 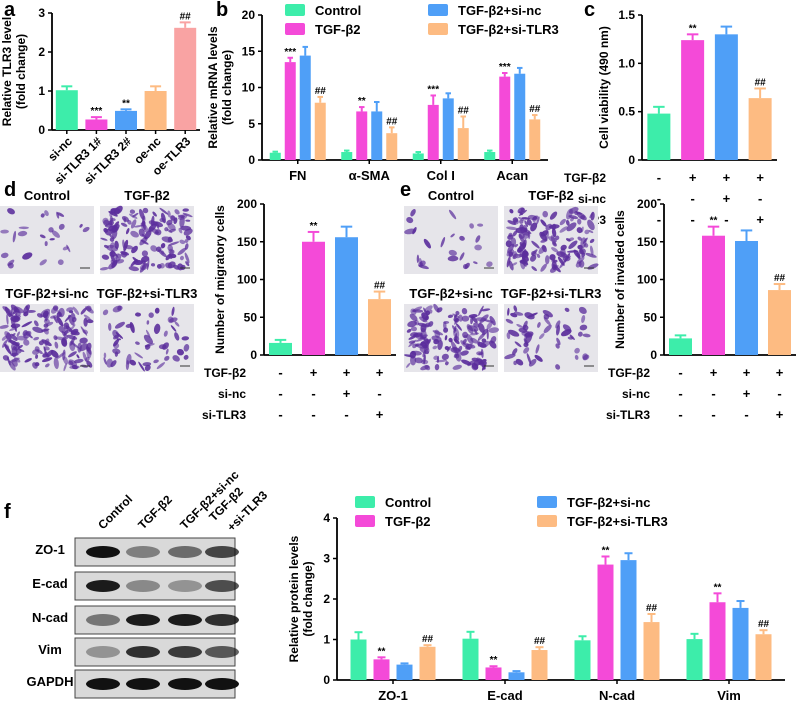 What do you see at coordinates (338, 29) in the screenshot?
I see `legend-label: TGF-β2` at bounding box center [338, 29].